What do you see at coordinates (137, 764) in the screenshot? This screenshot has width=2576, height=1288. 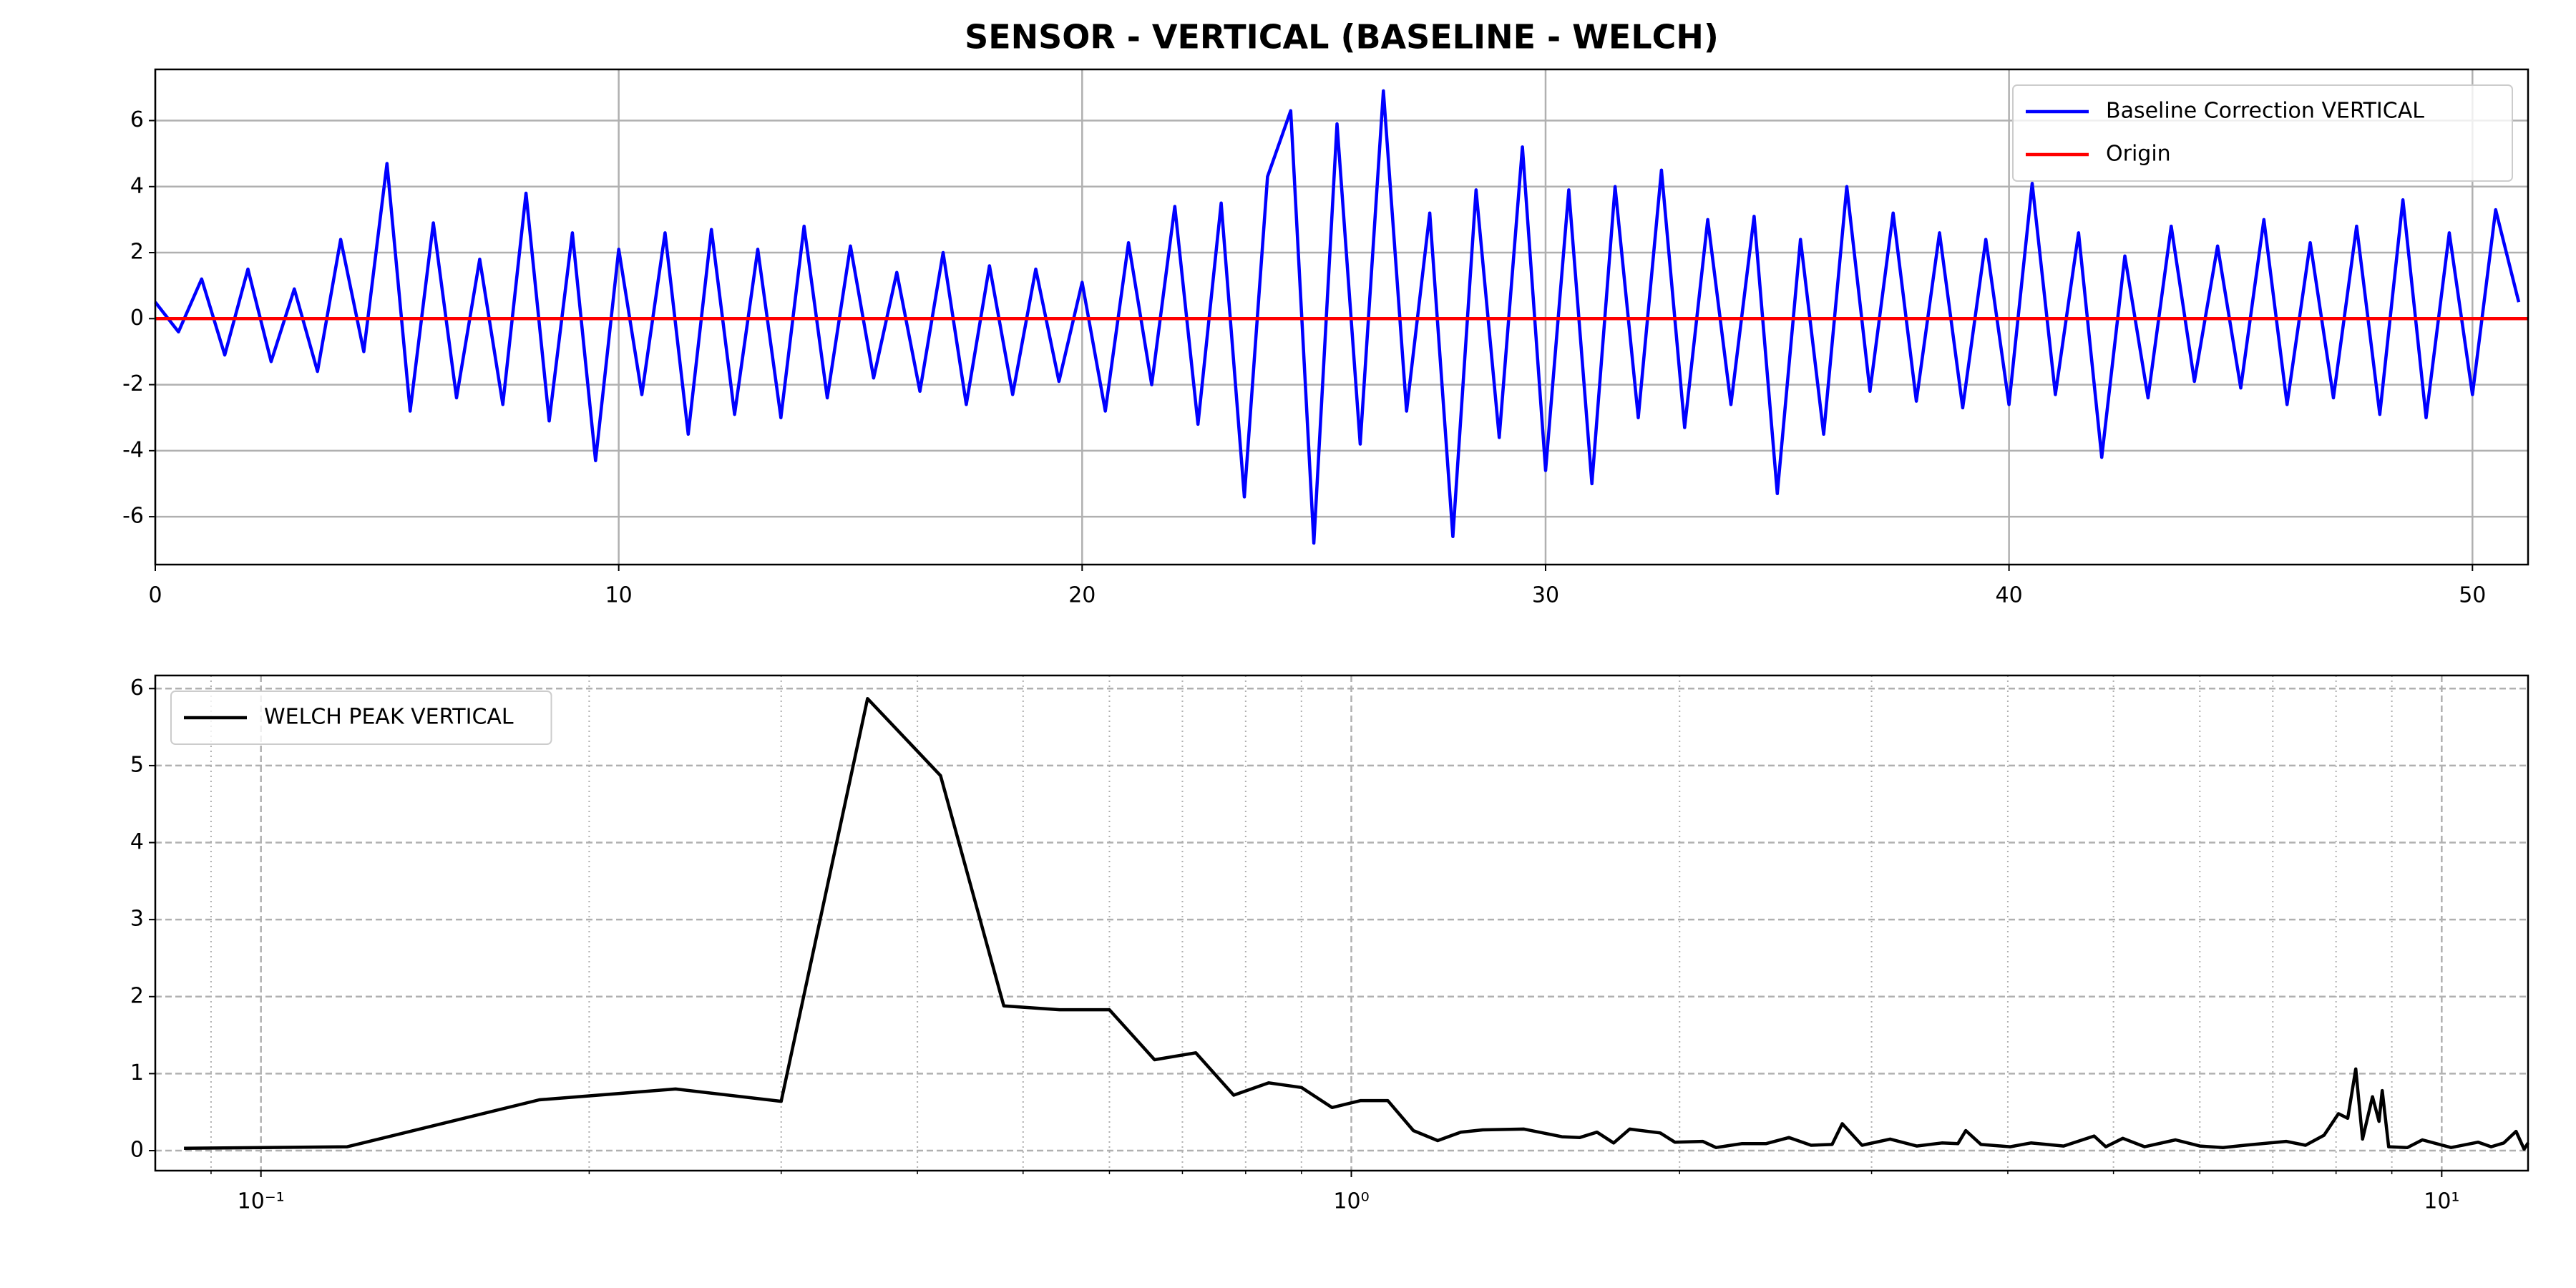 I see `y-tick-label: 5` at bounding box center [137, 764].